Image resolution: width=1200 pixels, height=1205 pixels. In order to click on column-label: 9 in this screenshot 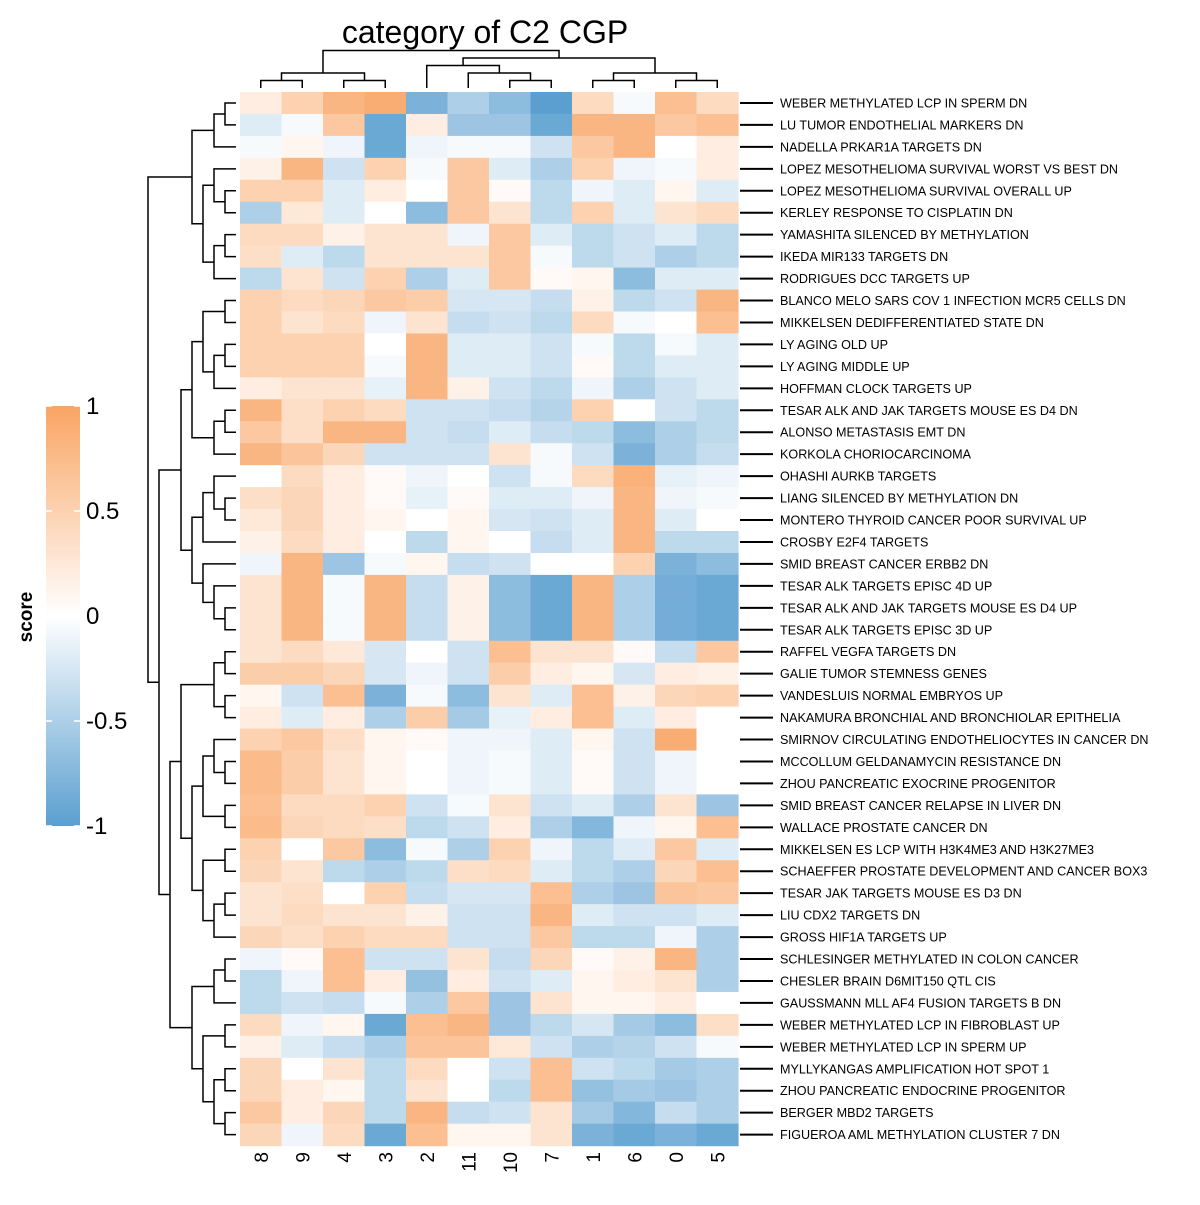, I will do `click(303, 1157)`.